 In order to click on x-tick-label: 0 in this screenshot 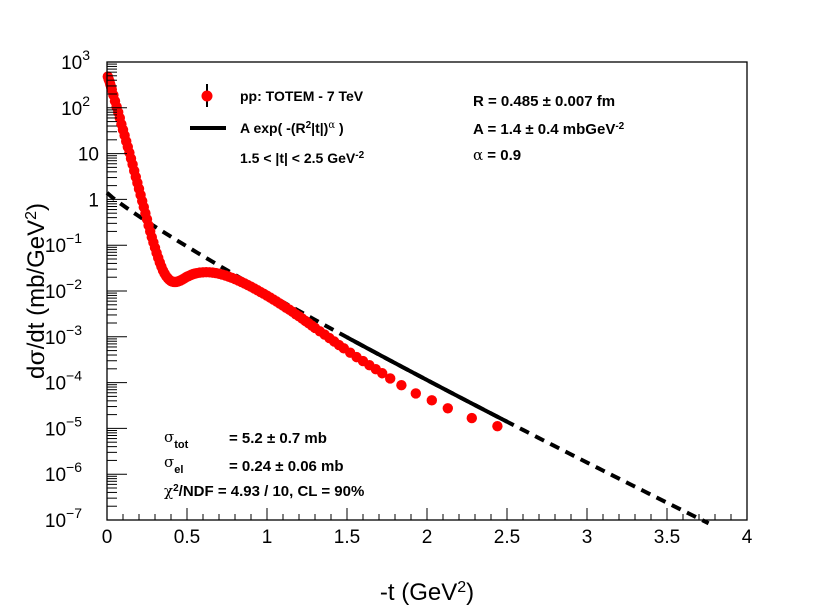, I will do `click(107, 537)`.